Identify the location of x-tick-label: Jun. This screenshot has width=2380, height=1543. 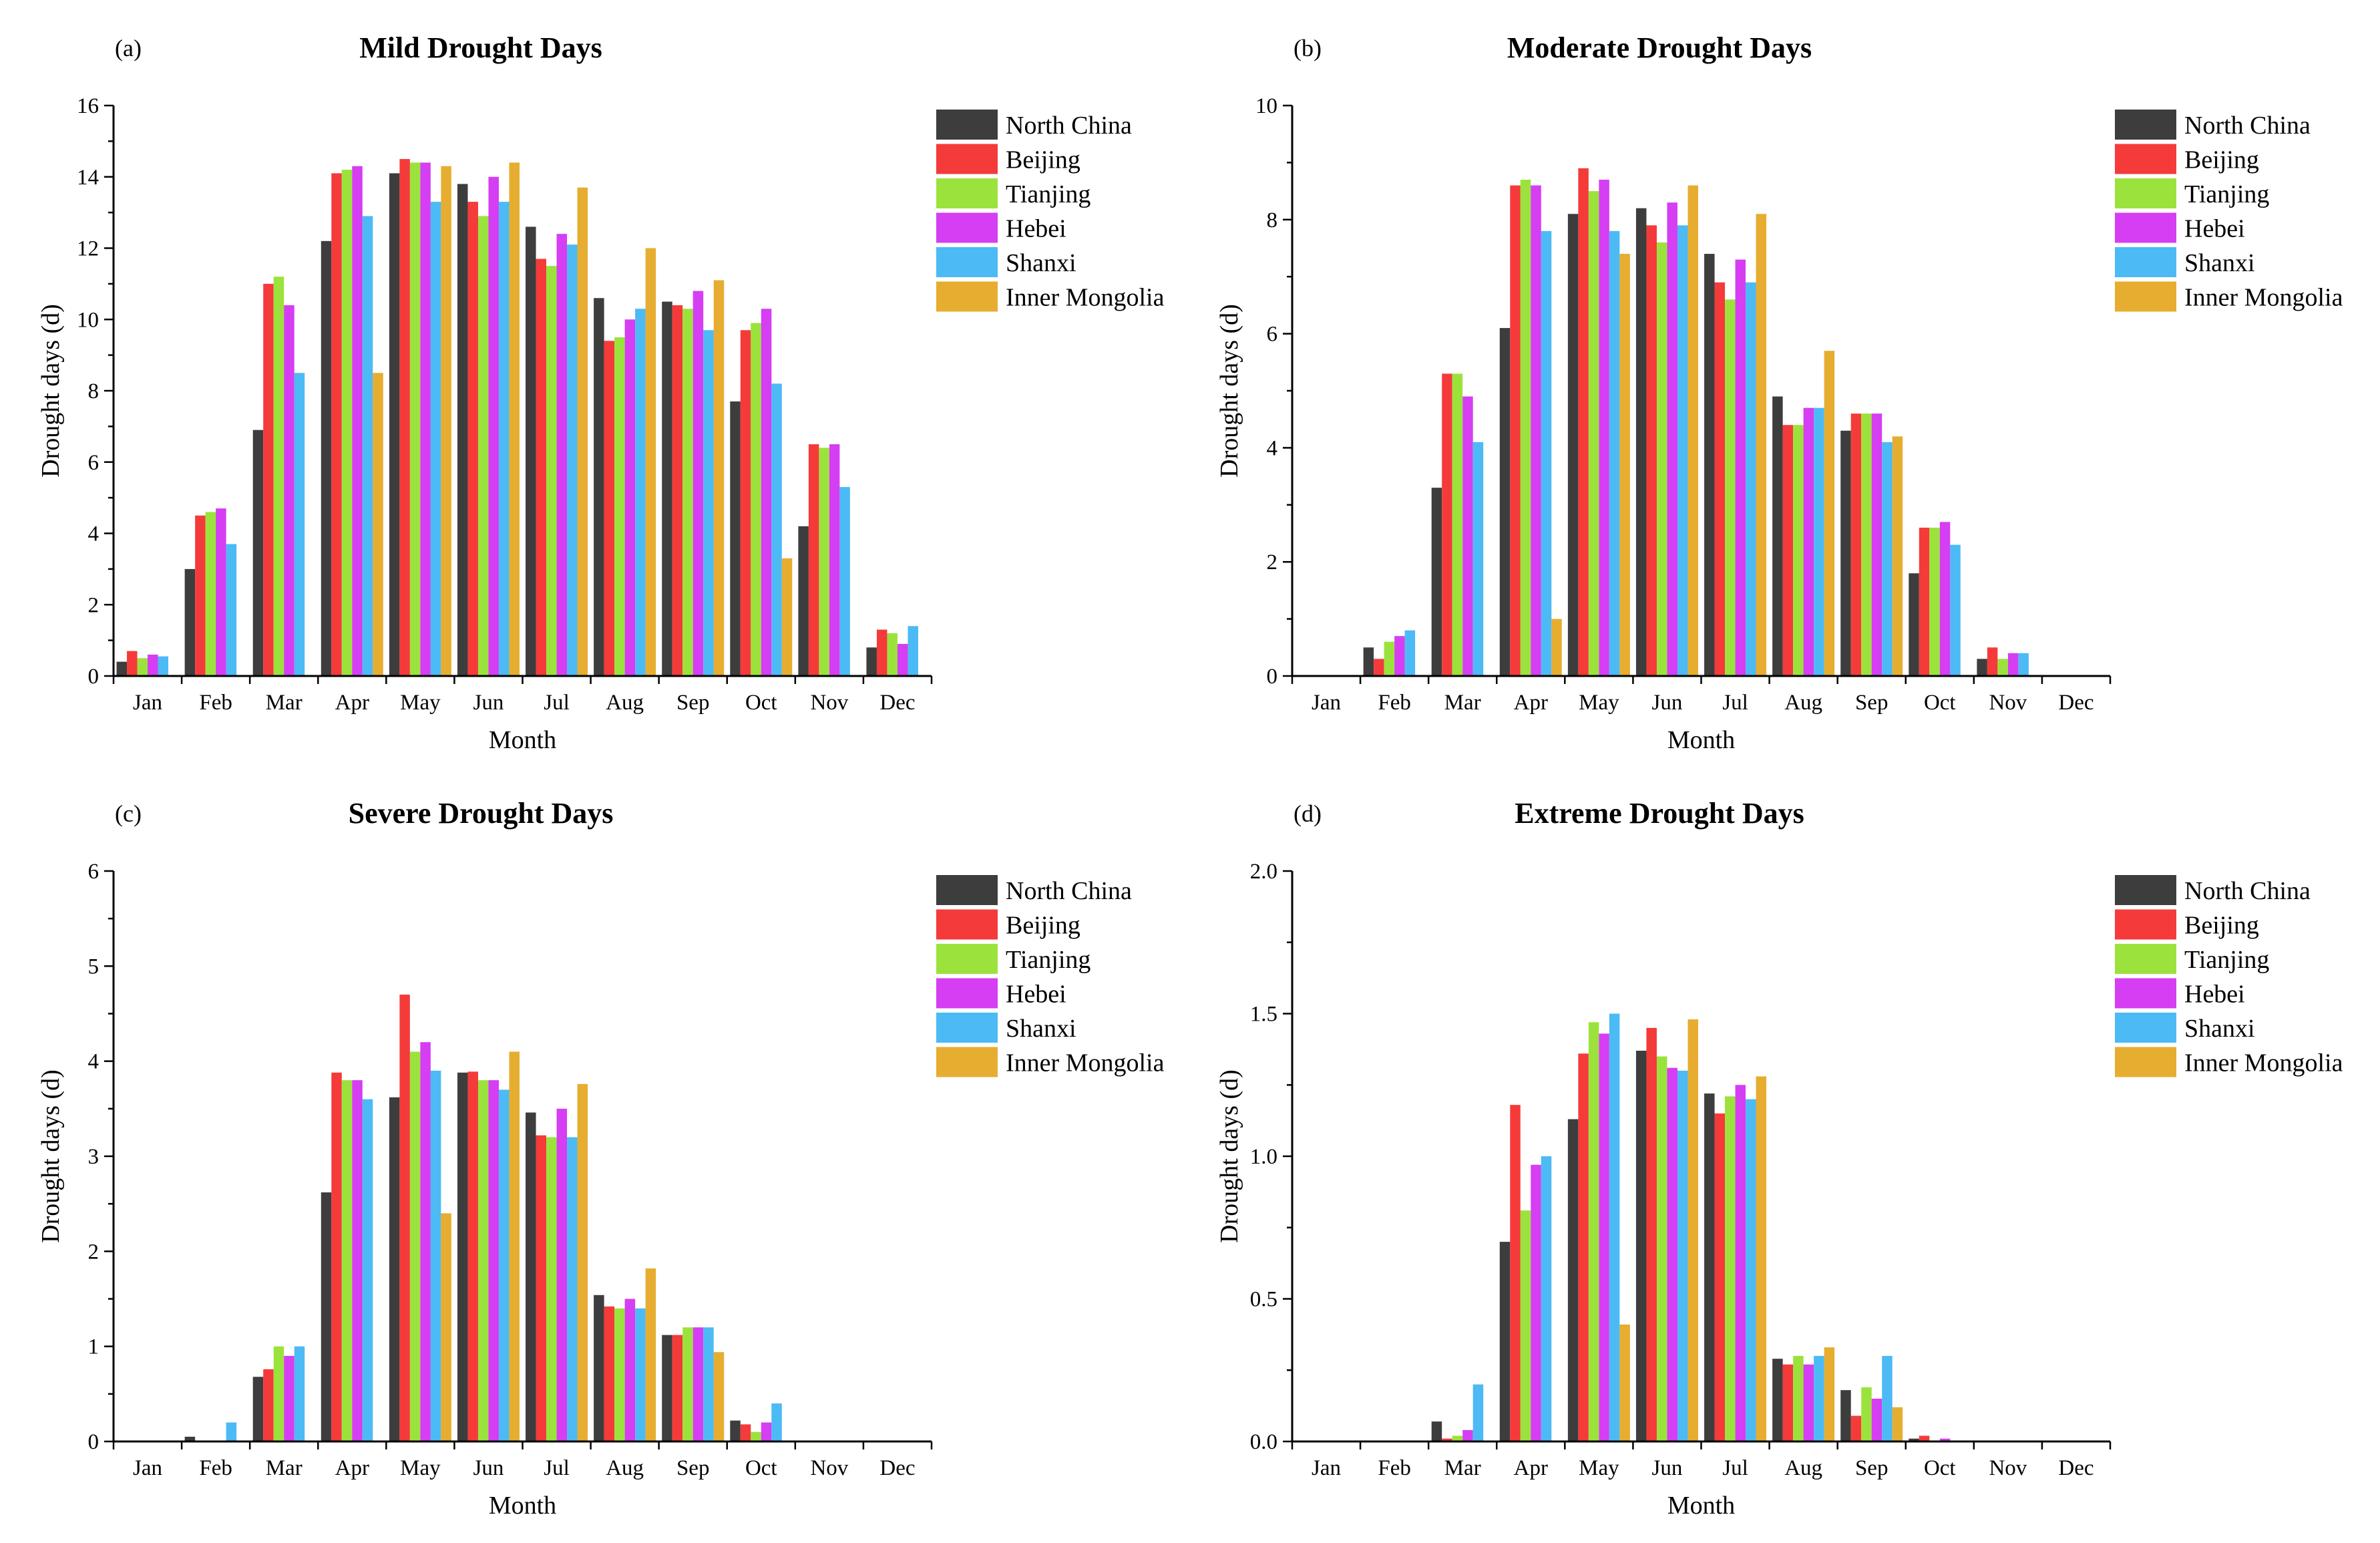
(488, 703).